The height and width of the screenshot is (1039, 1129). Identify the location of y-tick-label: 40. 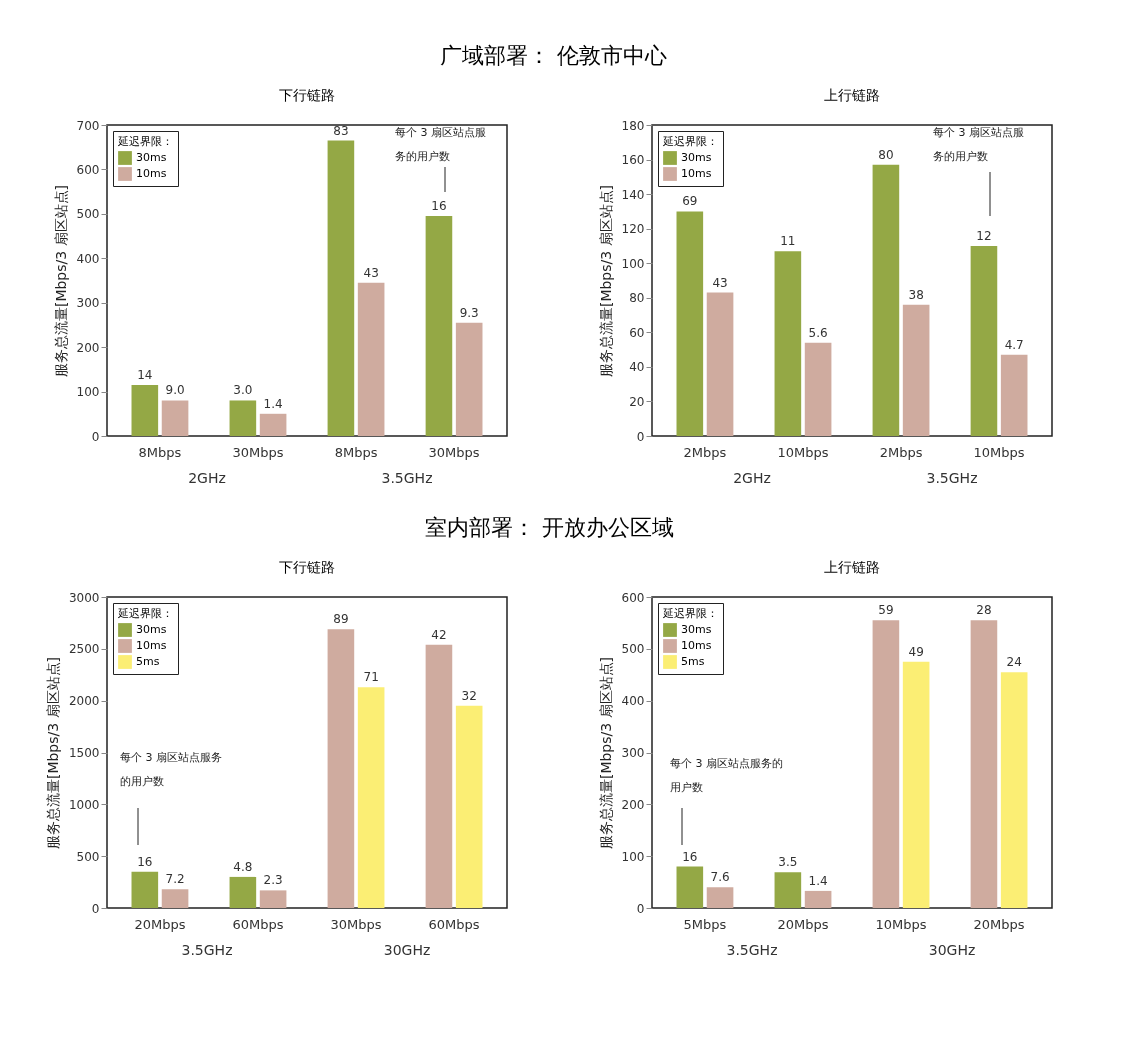
(637, 367).